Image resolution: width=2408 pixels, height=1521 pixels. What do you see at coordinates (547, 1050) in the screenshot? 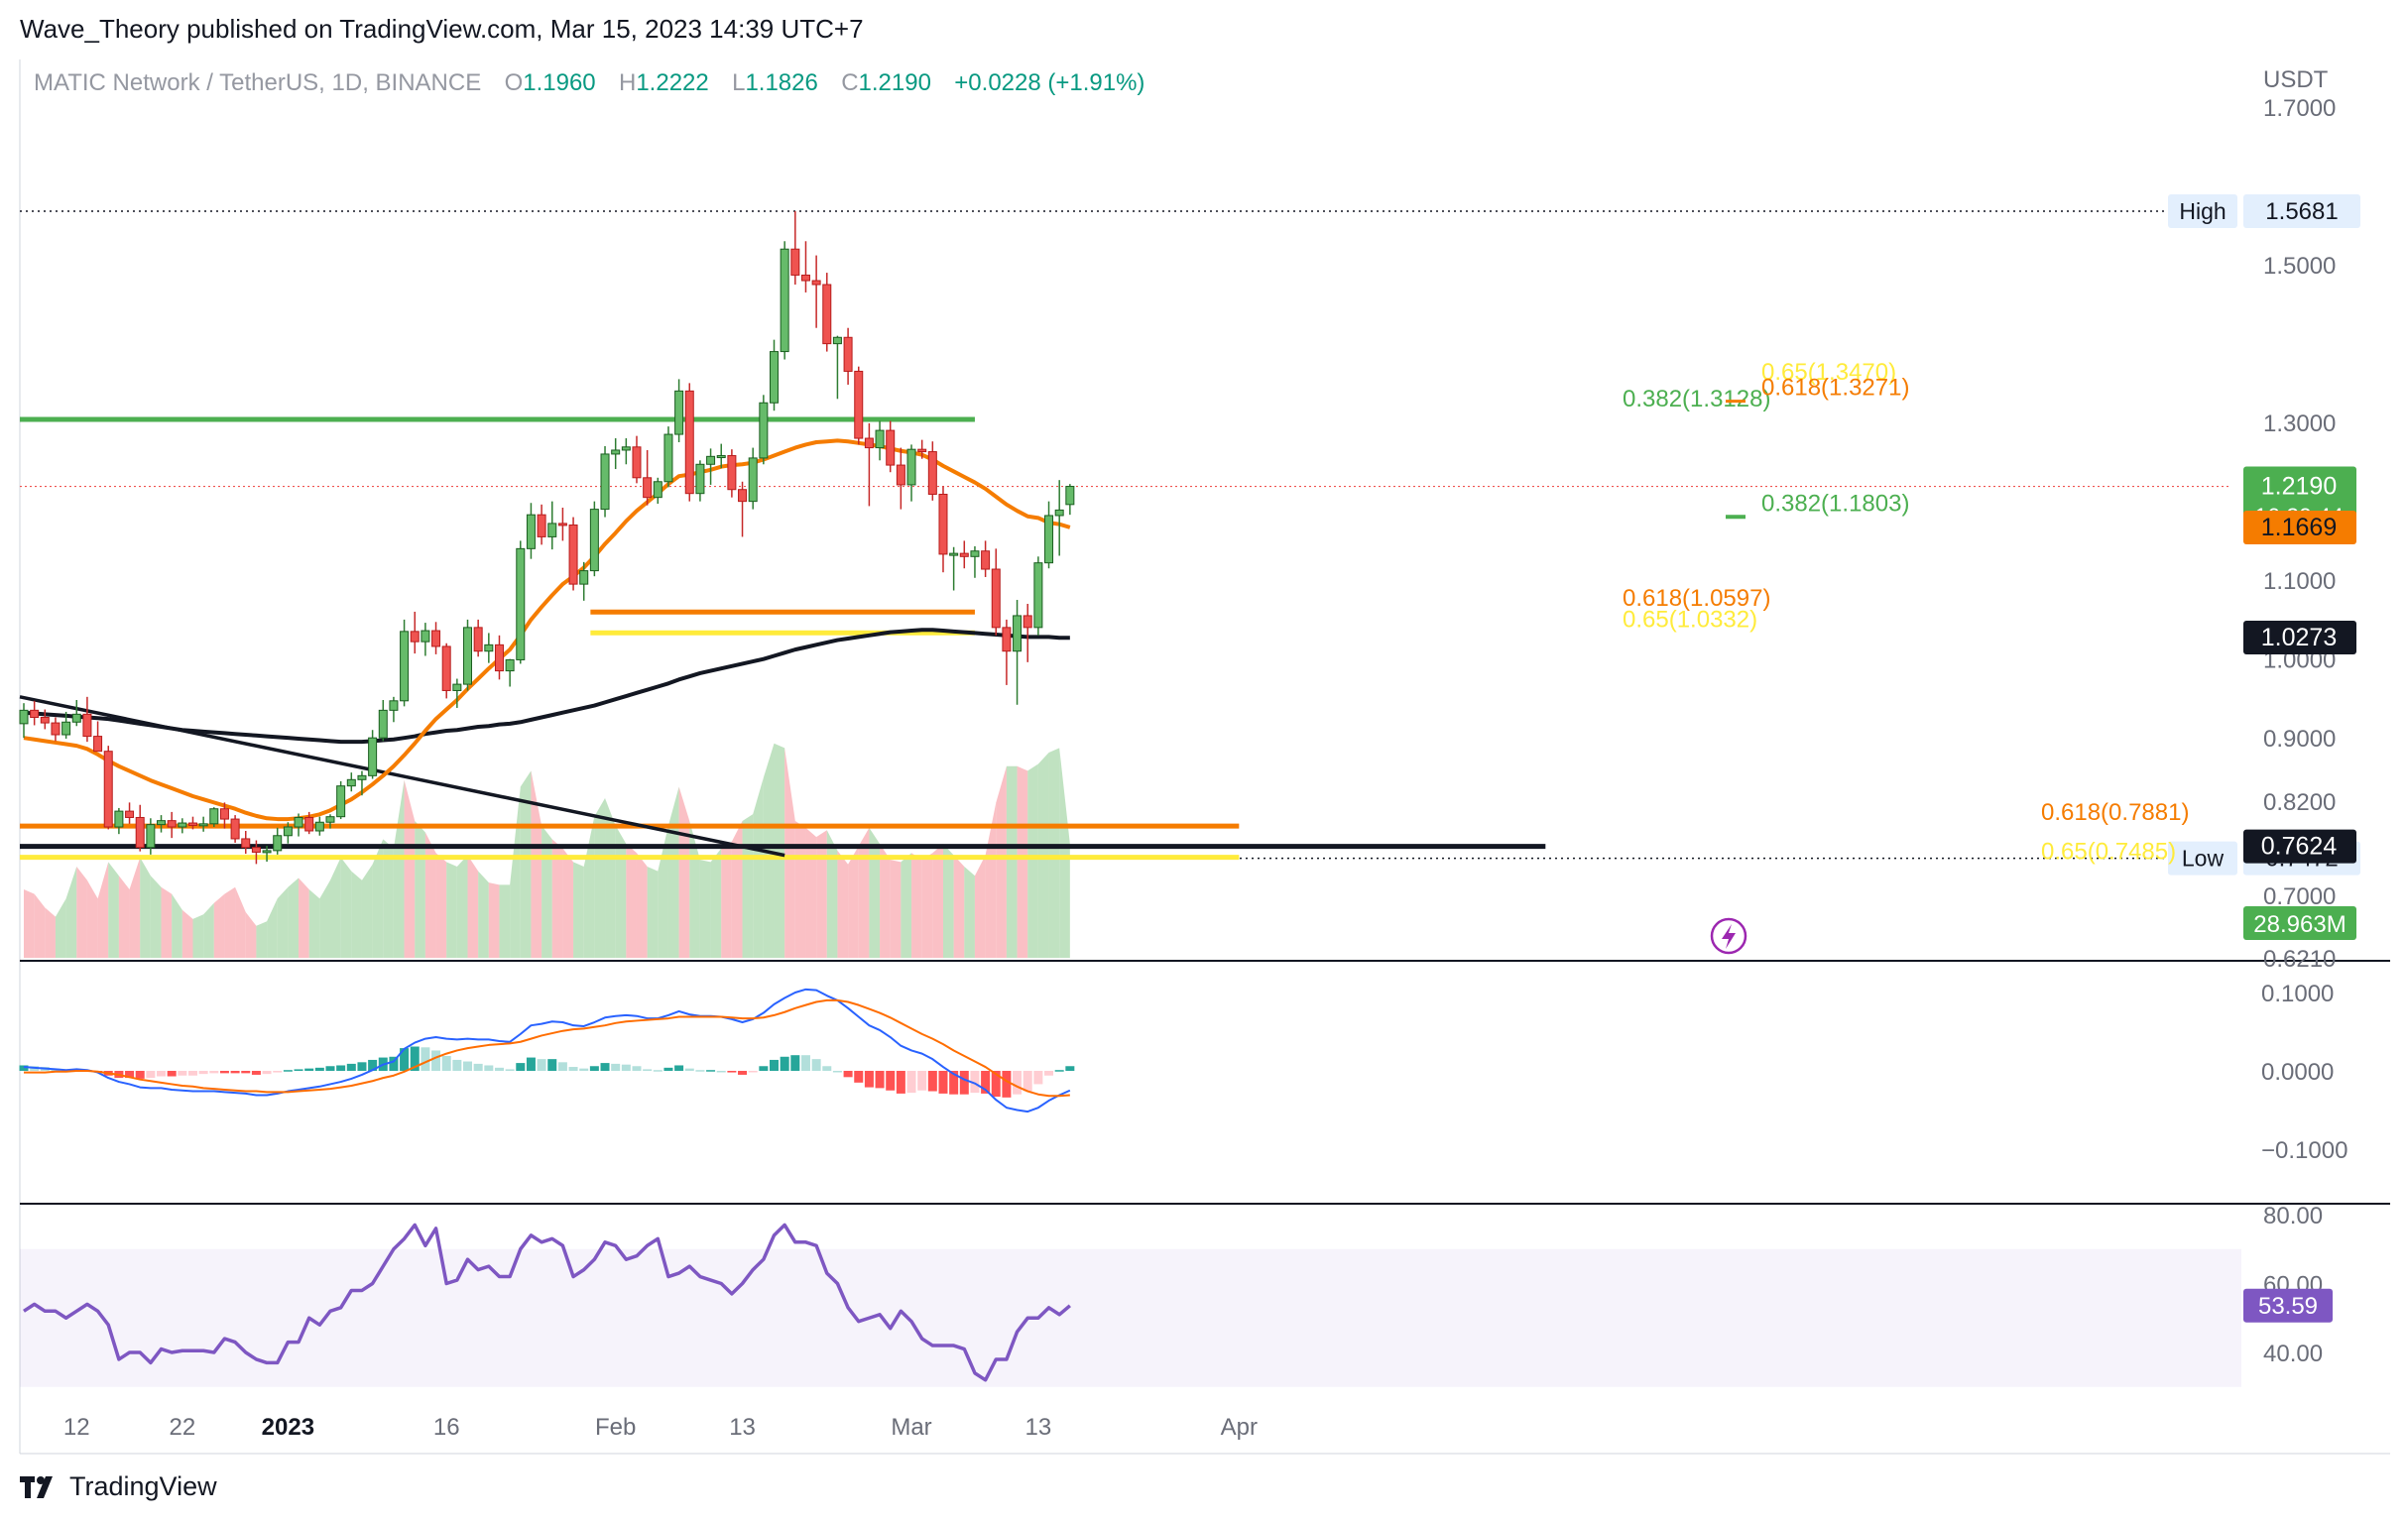
I see `macd-line` at bounding box center [547, 1050].